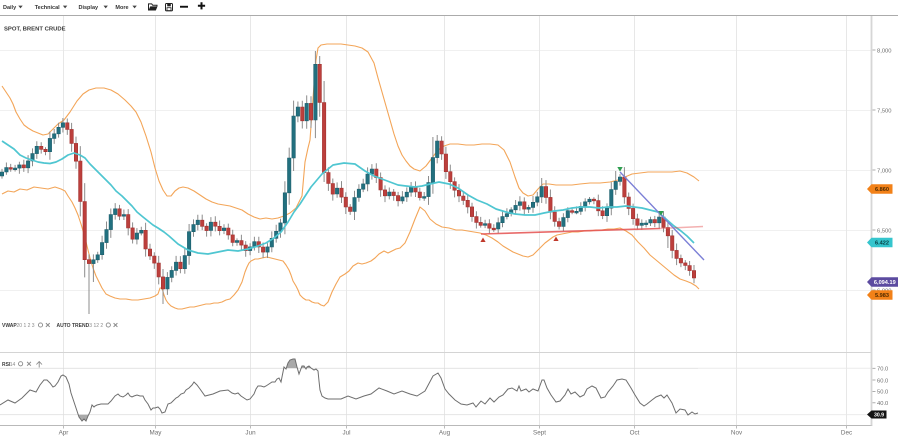  I want to click on svg-text: 30.9, so click(879, 416).